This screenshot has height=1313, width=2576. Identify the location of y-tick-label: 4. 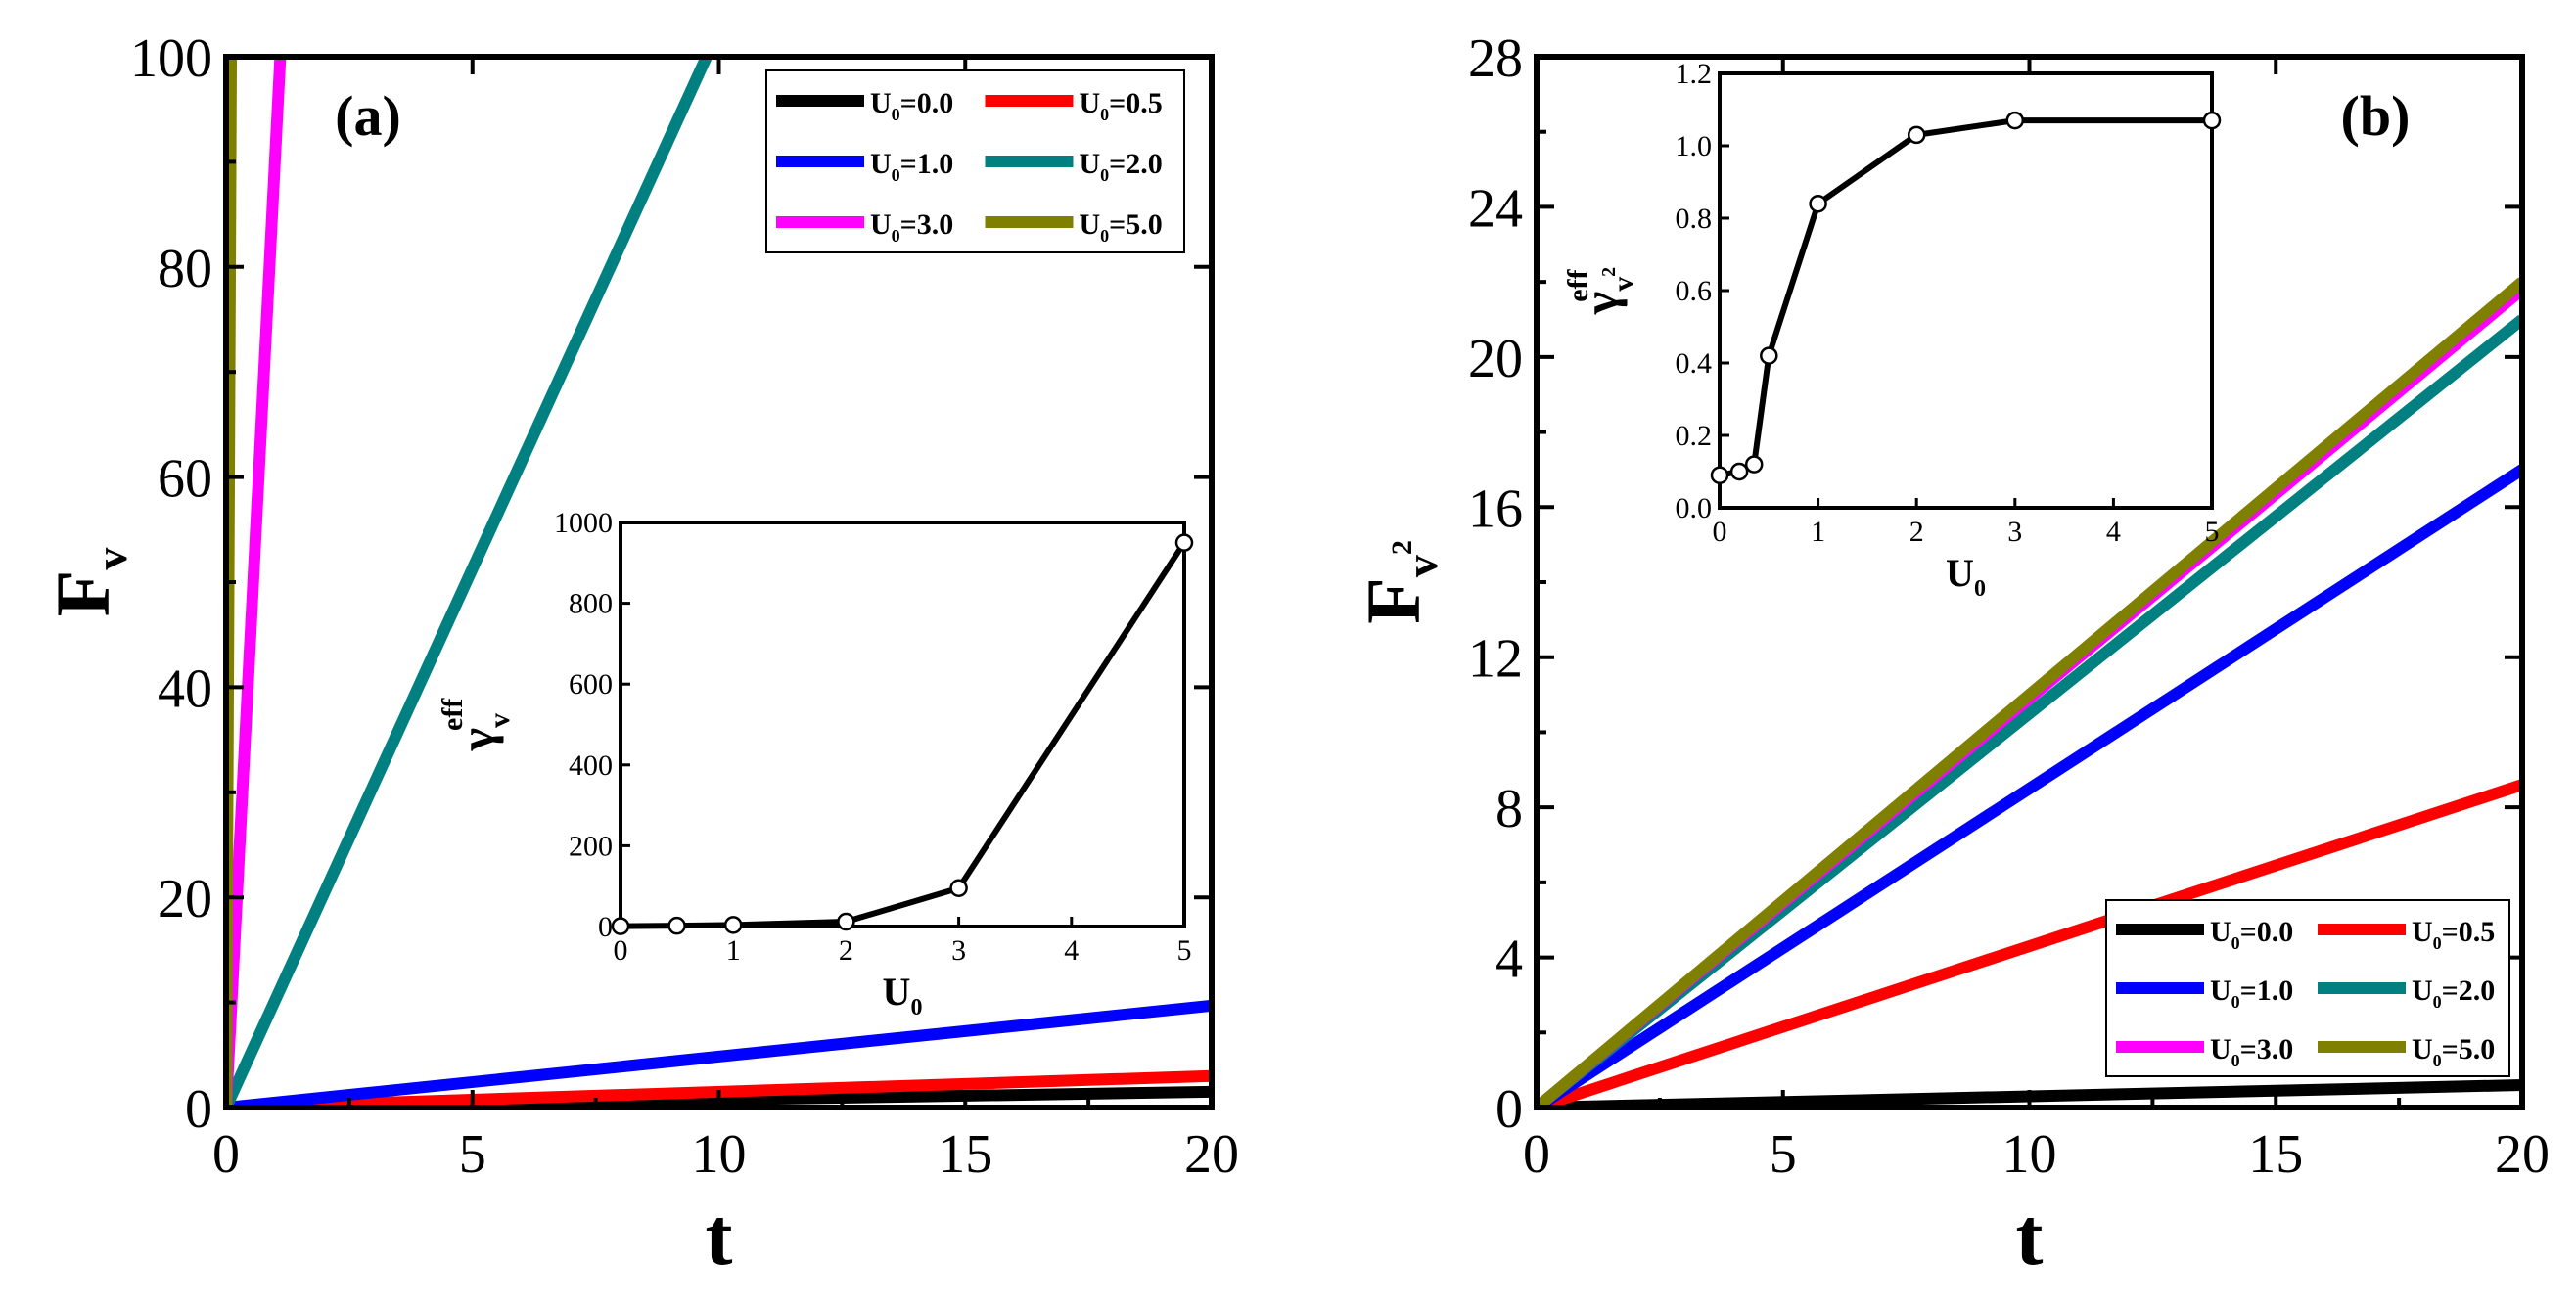
(1509, 959).